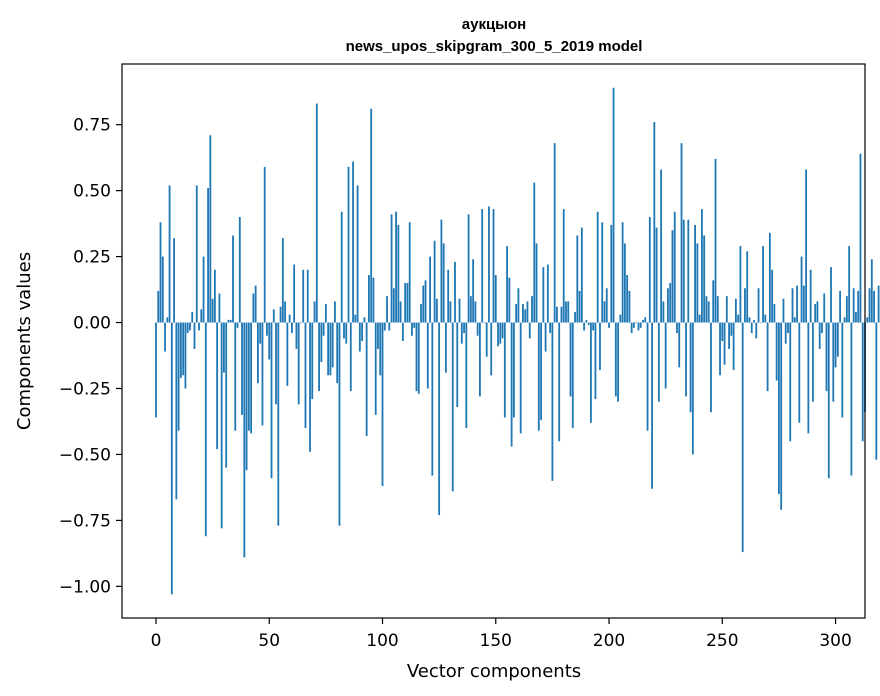 Image resolution: width=880 pixels, height=696 pixels. What do you see at coordinates (92, 192) in the screenshot?
I see `y-tick-label: 0.50` at bounding box center [92, 192].